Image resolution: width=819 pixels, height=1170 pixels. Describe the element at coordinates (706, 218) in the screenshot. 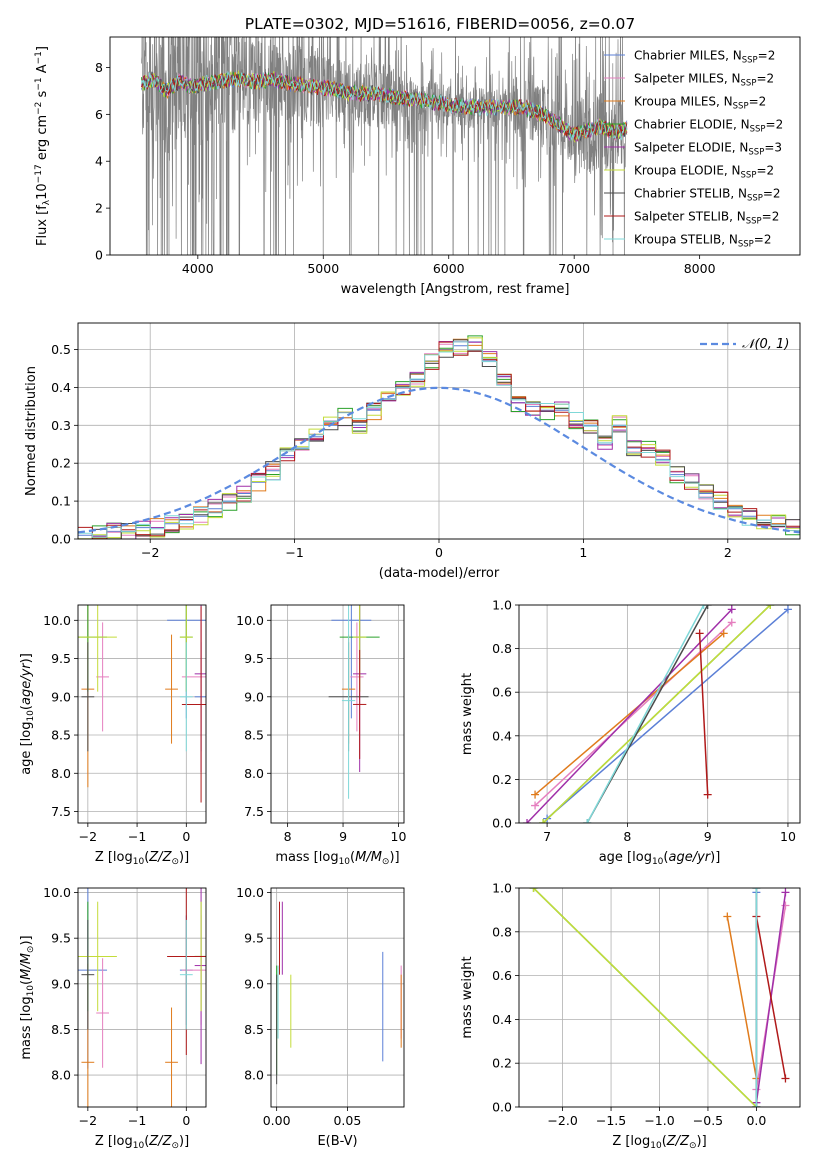

I see `legend-label: Salpeter STELIB, NSSP=2` at that location.